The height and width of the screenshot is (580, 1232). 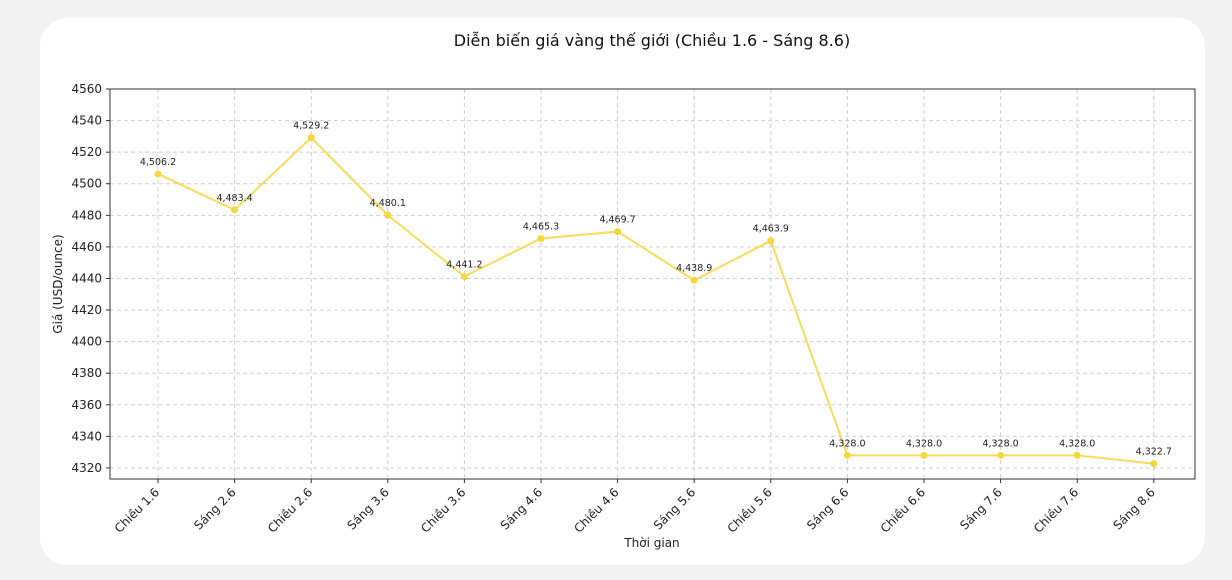 What do you see at coordinates (158, 162) in the screenshot?
I see `data-label: 4,506.2` at bounding box center [158, 162].